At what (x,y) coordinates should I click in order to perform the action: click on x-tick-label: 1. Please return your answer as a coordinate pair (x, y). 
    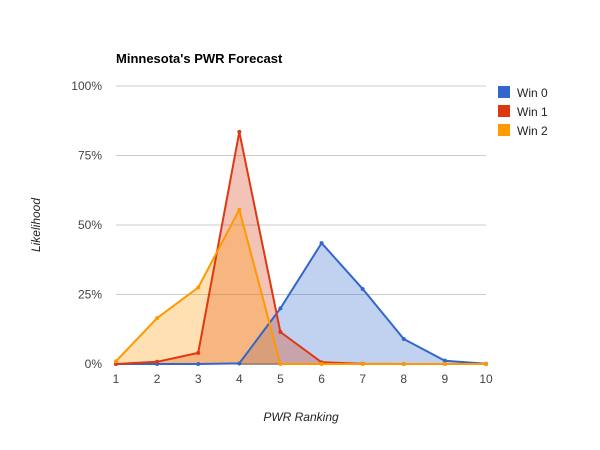
    Looking at the image, I should click on (116, 379).